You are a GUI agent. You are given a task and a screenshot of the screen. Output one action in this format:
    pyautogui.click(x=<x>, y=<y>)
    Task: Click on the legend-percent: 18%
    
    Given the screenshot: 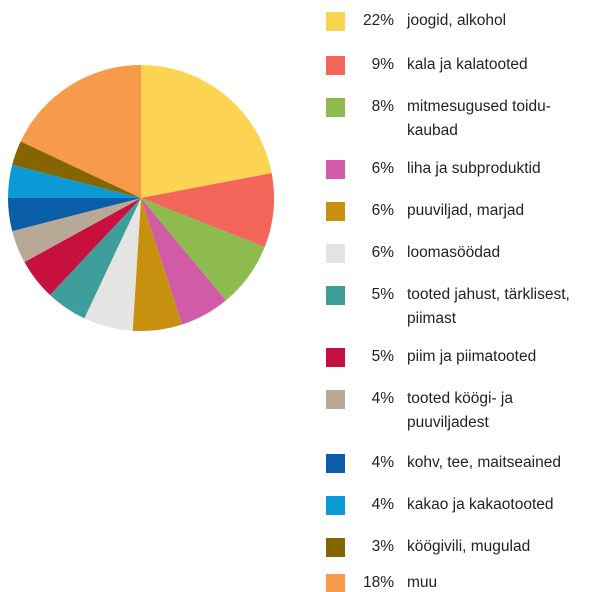 What is the action you would take?
    pyautogui.click(x=375, y=581)
    